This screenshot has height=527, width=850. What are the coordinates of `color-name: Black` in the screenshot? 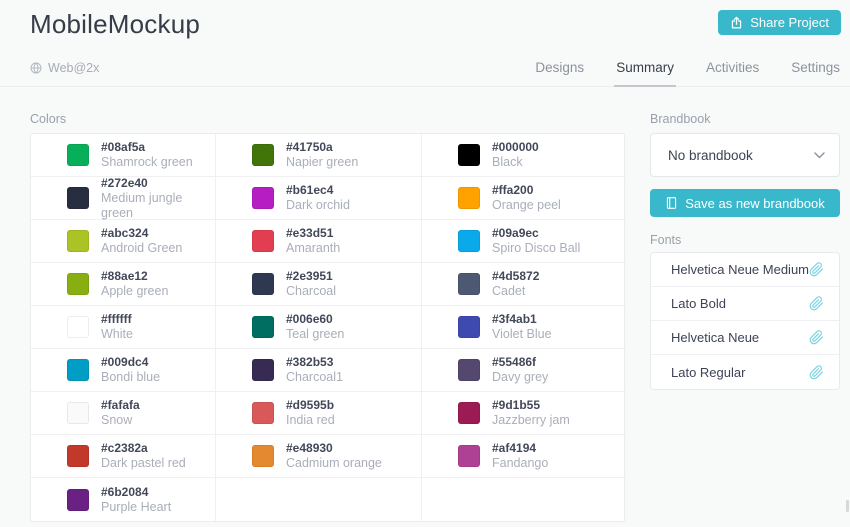 It's located at (507, 162).